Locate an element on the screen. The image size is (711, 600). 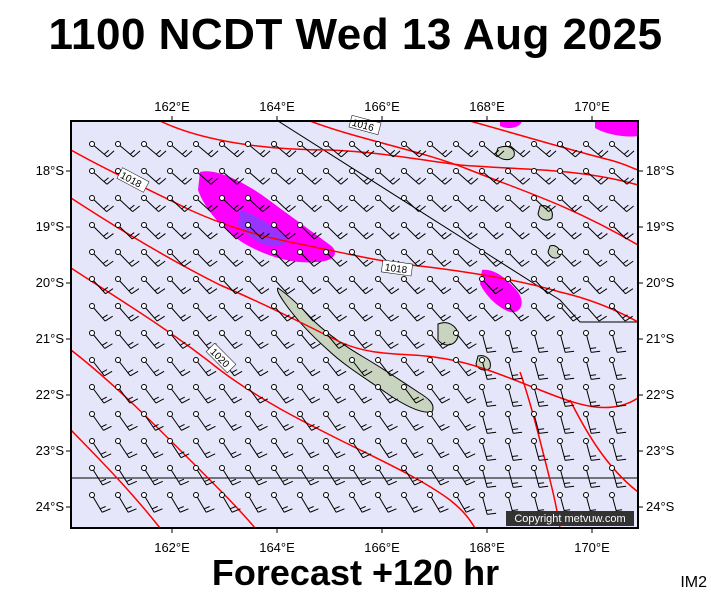
svg-text: 1018 is located at coordinates (396, 269).